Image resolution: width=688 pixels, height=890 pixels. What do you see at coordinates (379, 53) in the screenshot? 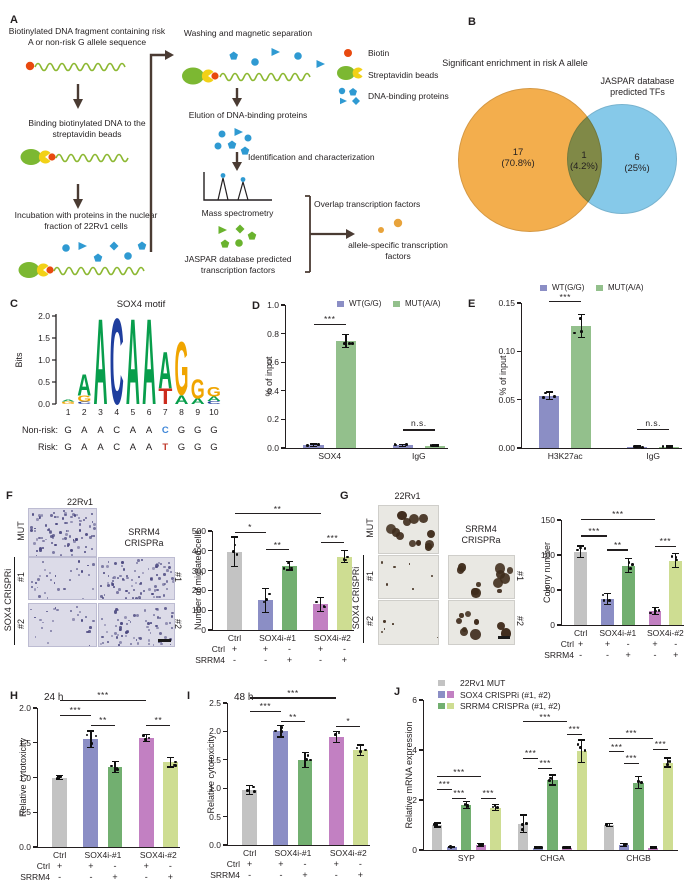
I see `legend-biotin-label: Biotin` at bounding box center [379, 53].